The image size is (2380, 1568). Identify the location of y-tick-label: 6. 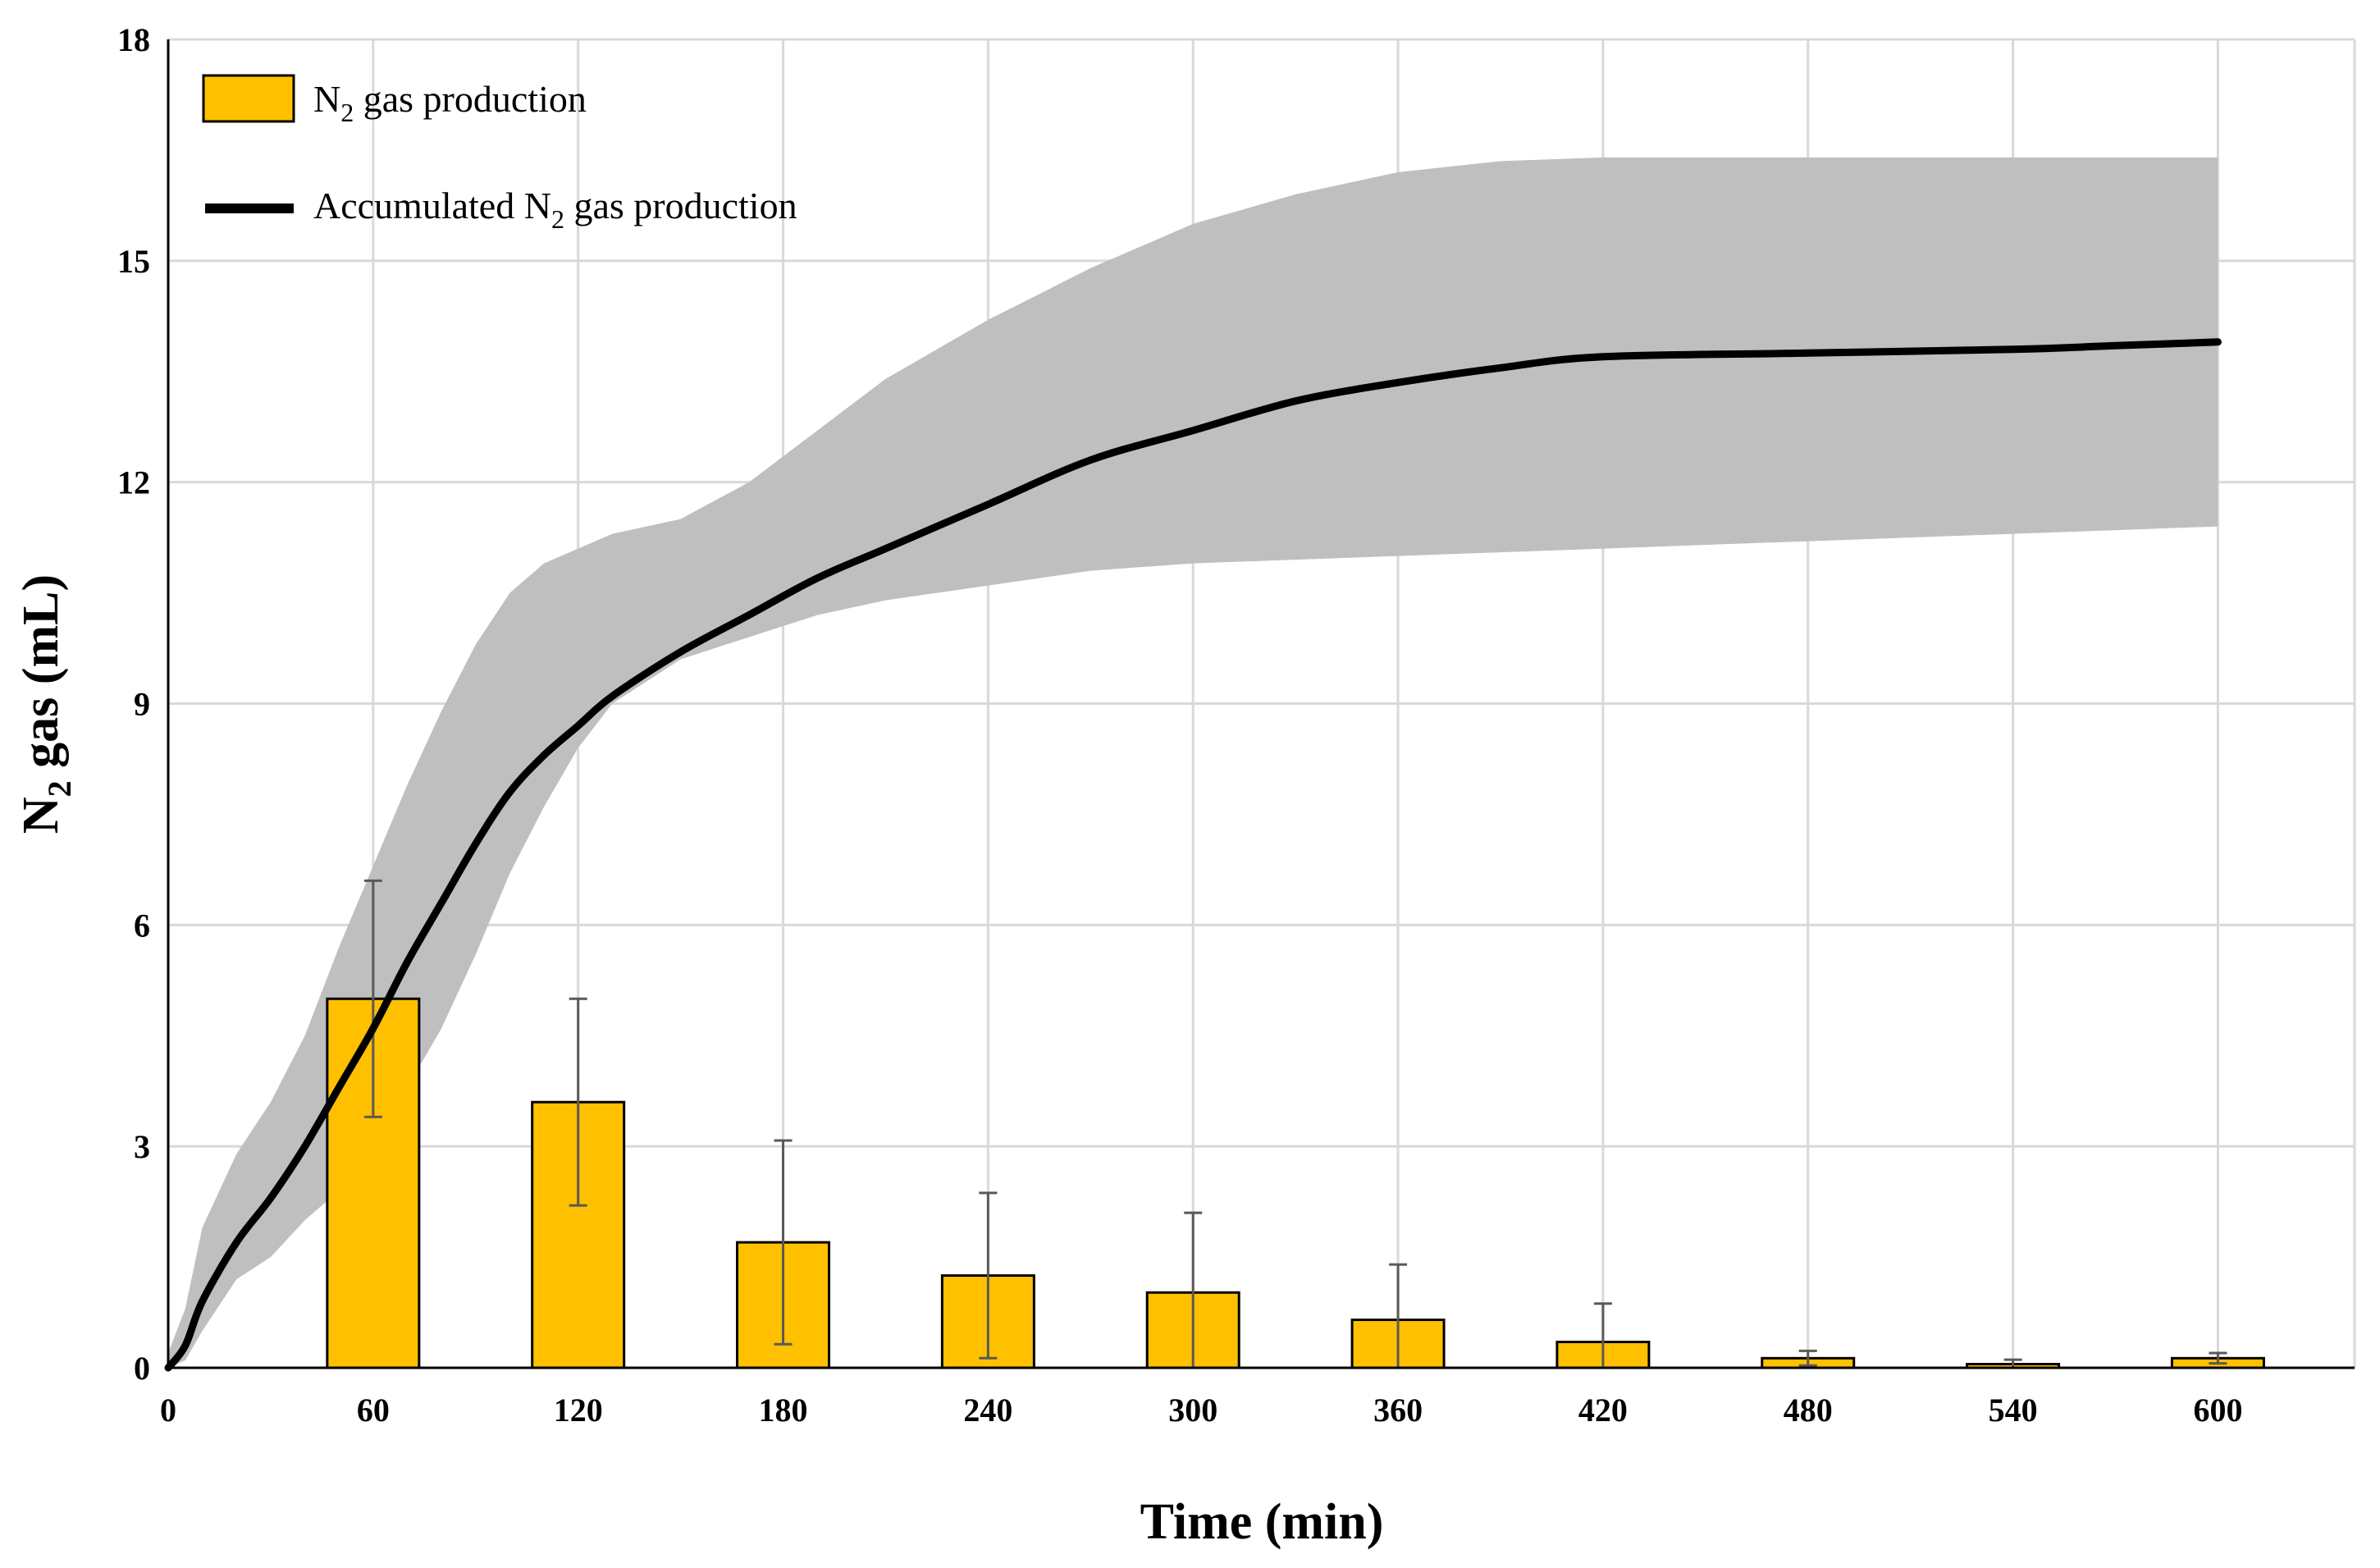
(142, 925).